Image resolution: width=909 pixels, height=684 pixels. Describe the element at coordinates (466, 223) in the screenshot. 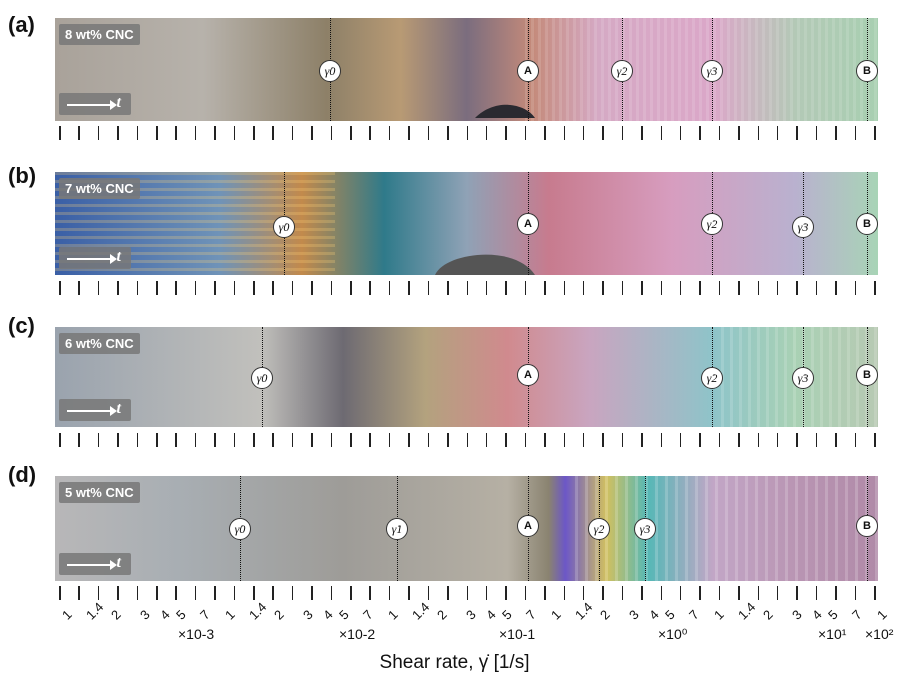

I see `strip-b: 7 wt% CNC t γ̇0 A γ̇2 γ̇3 B` at that location.